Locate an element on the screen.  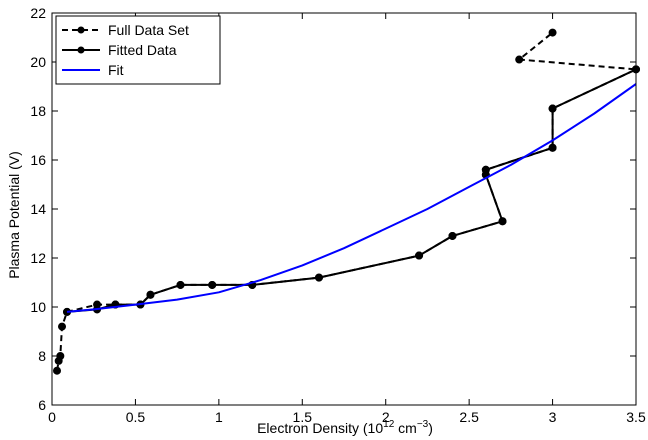
legend-entry: Fitted Data is located at coordinates (119, 50).